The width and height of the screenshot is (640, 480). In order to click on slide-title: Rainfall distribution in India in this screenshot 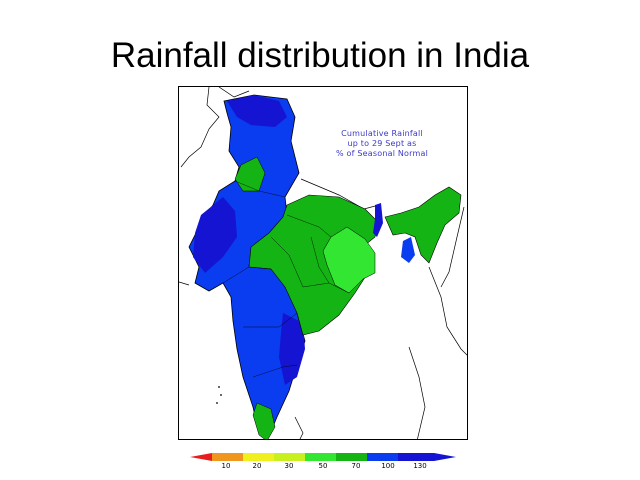, I will do `click(320, 55)`.